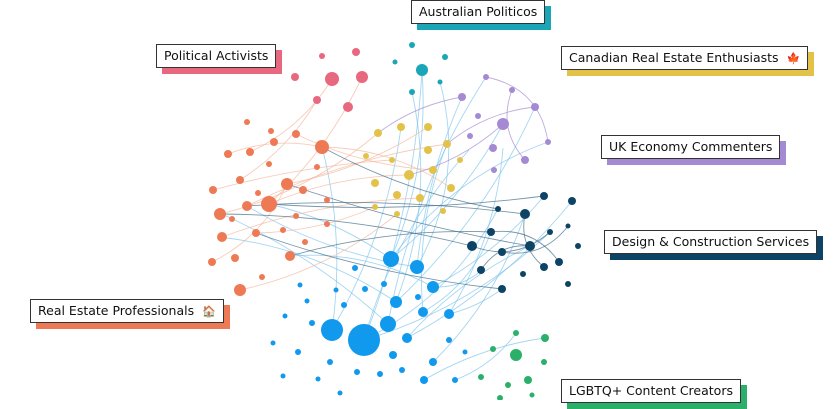 Image resolution: width=840 pixels, height=409 pixels. Describe the element at coordinates (481, 15) in the screenshot. I see `cluster-label-australian-politicos: Australian Politicos` at that location.